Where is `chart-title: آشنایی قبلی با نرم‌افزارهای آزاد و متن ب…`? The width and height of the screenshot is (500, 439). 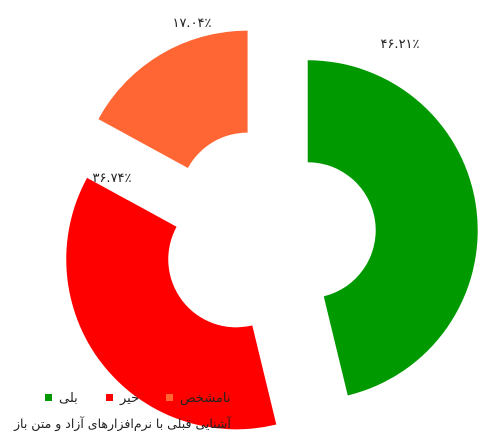 chart-title: آشنایی قبلی با نرم‌افزارهای آزاد و متن ب… is located at coordinates (122, 424).